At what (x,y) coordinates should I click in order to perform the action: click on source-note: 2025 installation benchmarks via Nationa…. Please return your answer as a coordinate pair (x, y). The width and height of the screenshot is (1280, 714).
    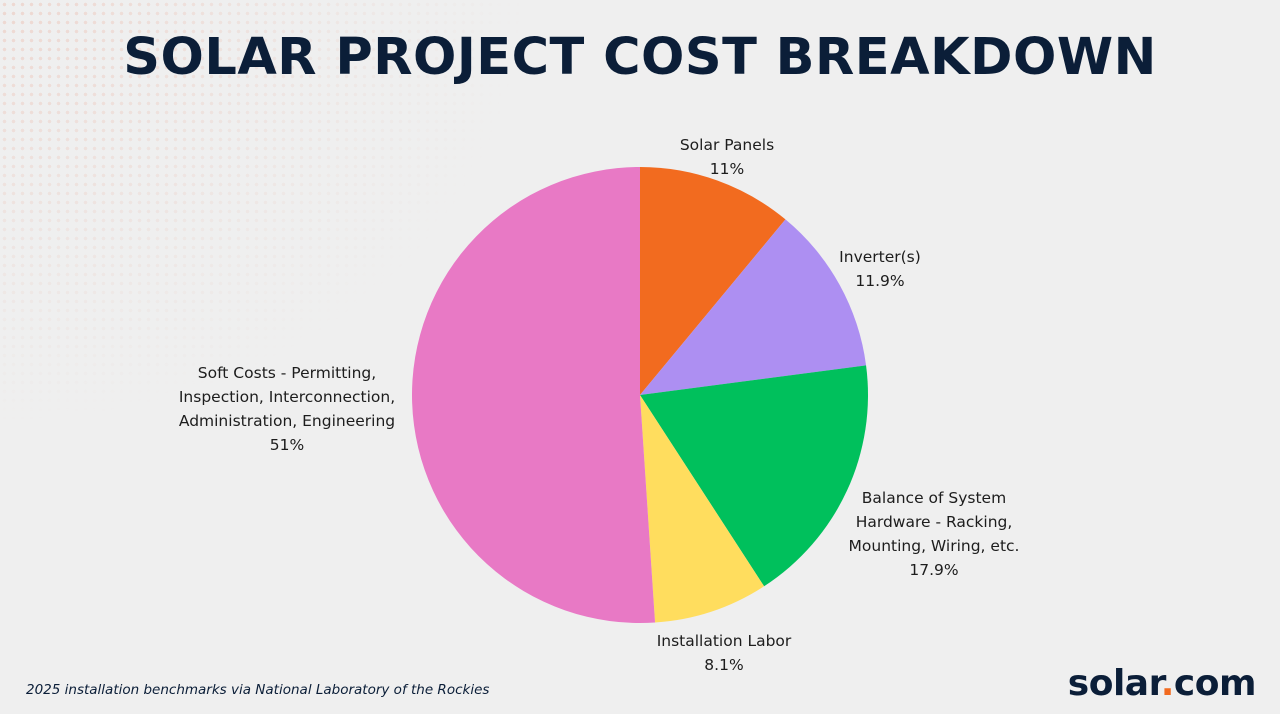
    Looking at the image, I should click on (258, 690).